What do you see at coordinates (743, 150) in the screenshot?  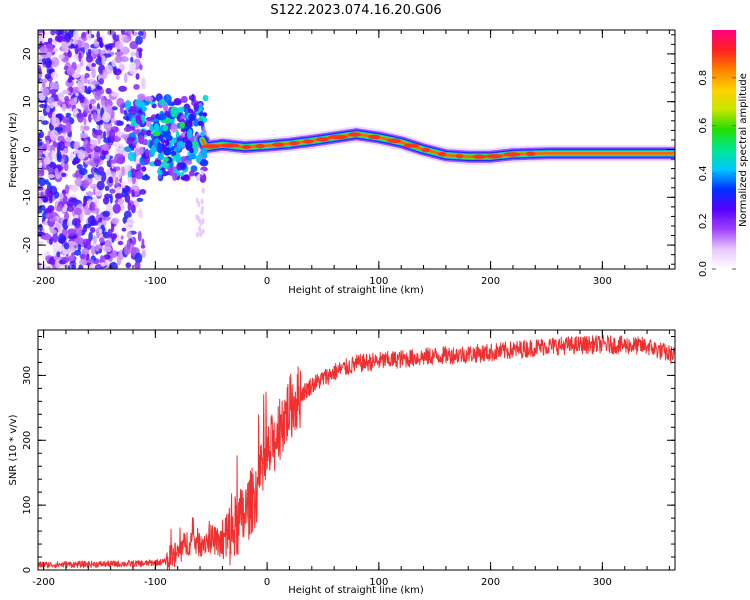 I see `colorbar-label: Normalized spectral amplitude` at bounding box center [743, 150].